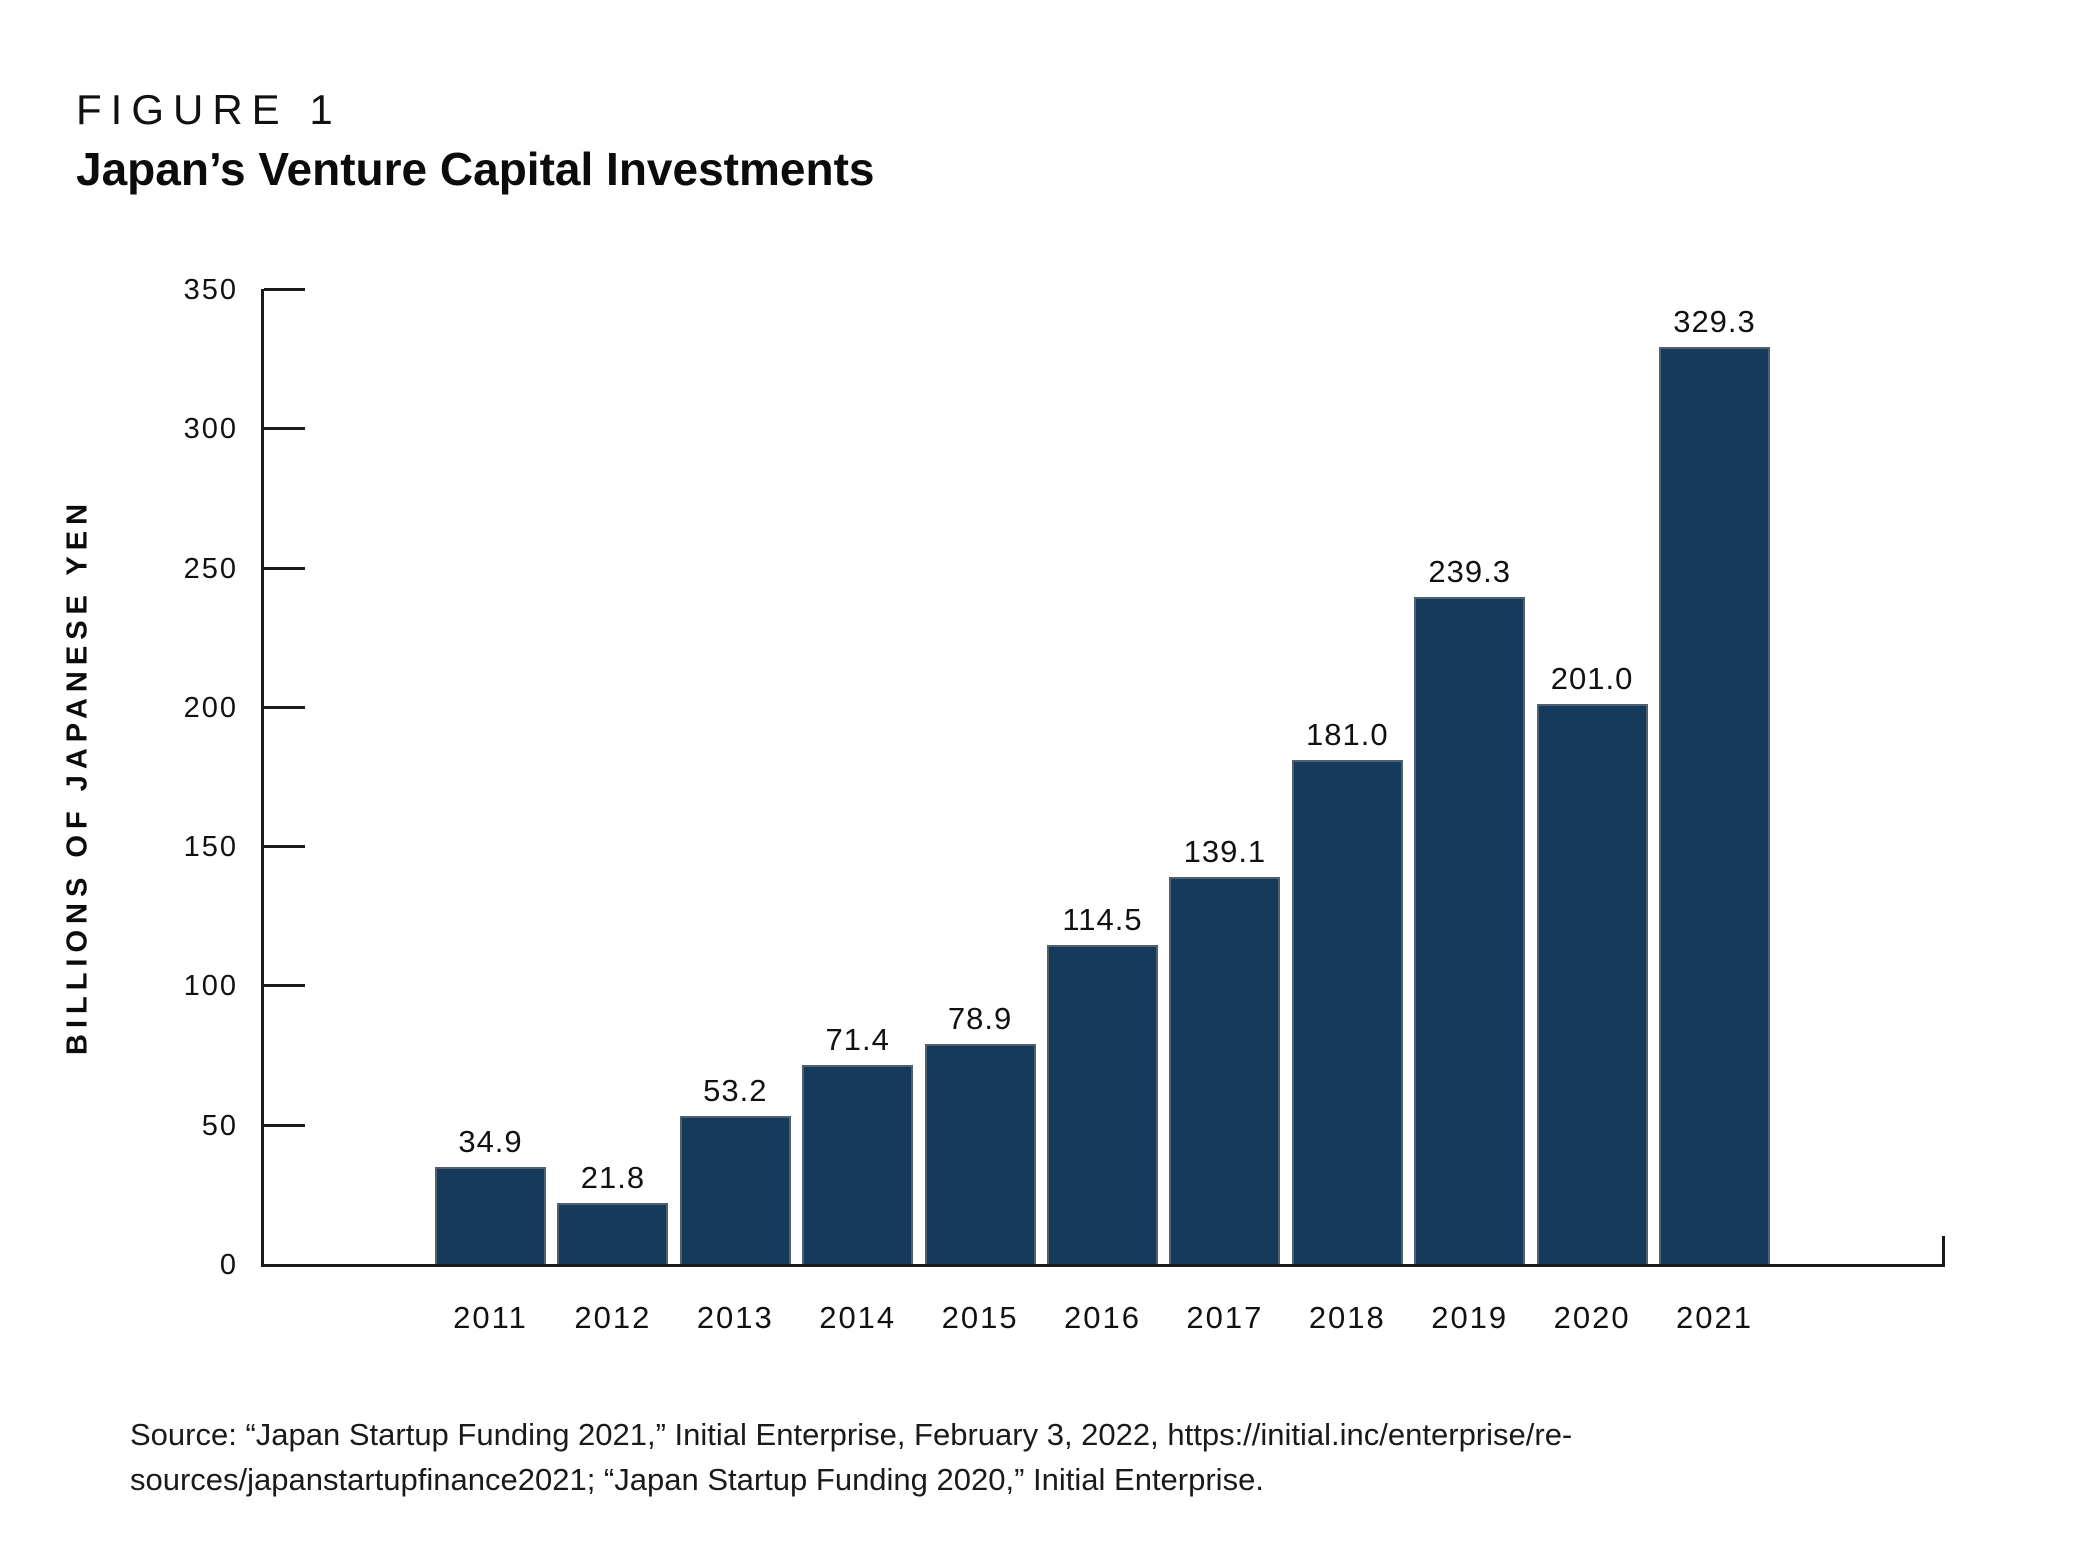 The image size is (2084, 1557). What do you see at coordinates (1102, 1104) in the screenshot?
I see `bar-2016` at bounding box center [1102, 1104].